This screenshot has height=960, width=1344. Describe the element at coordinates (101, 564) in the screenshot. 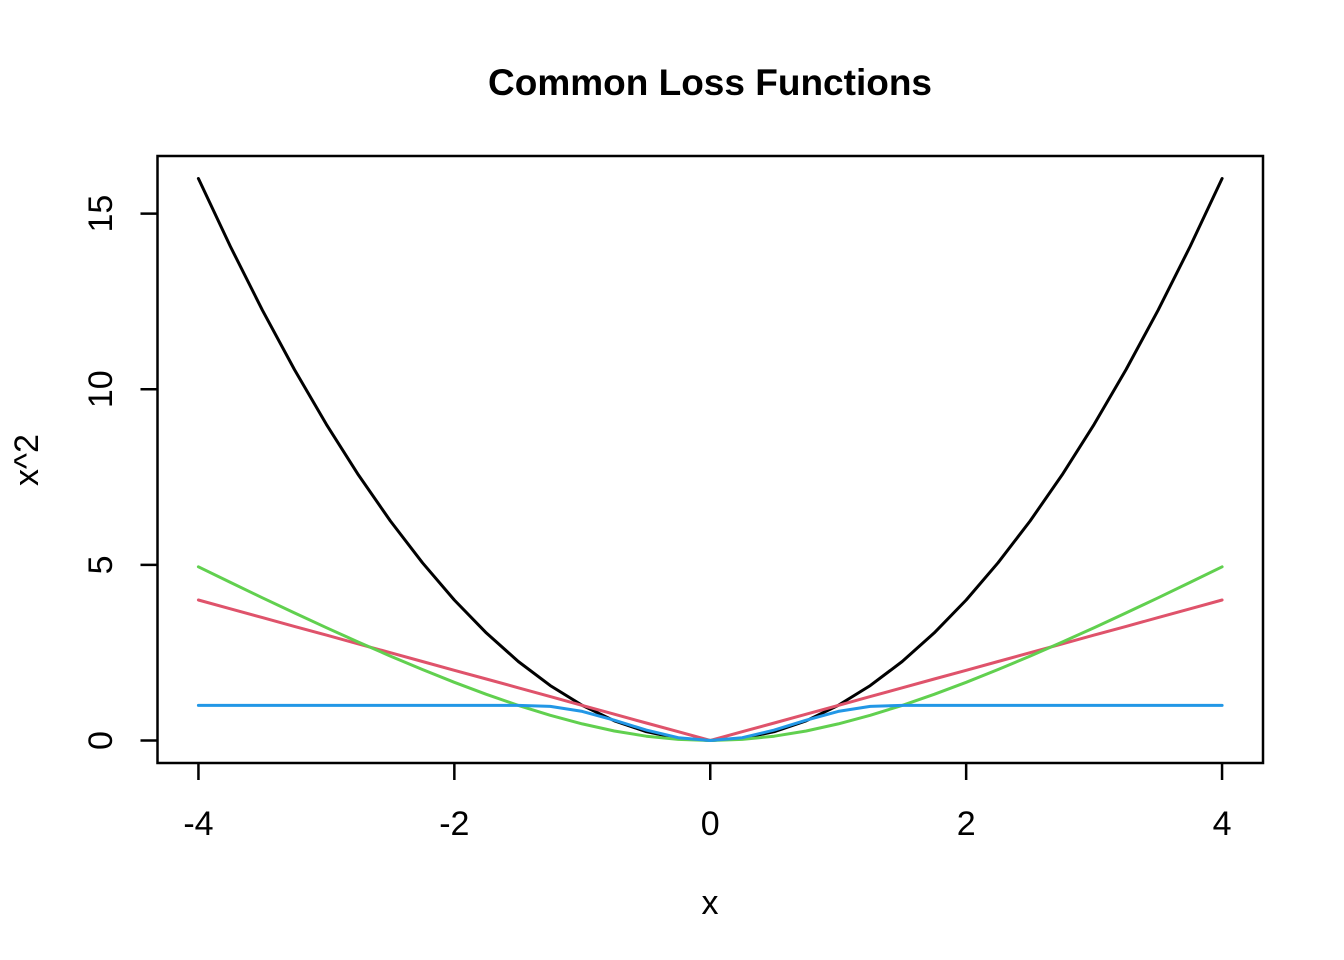

I see `y-tick-label: 5` at that location.